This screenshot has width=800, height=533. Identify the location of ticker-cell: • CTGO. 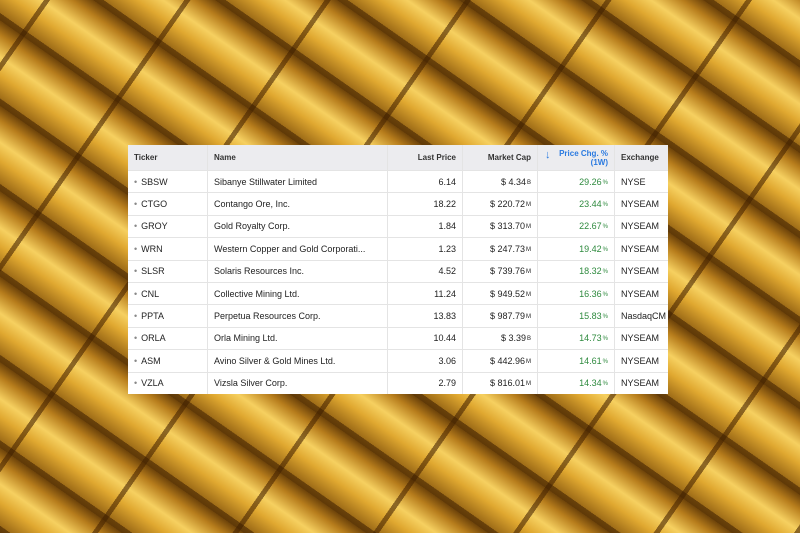
(168, 204).